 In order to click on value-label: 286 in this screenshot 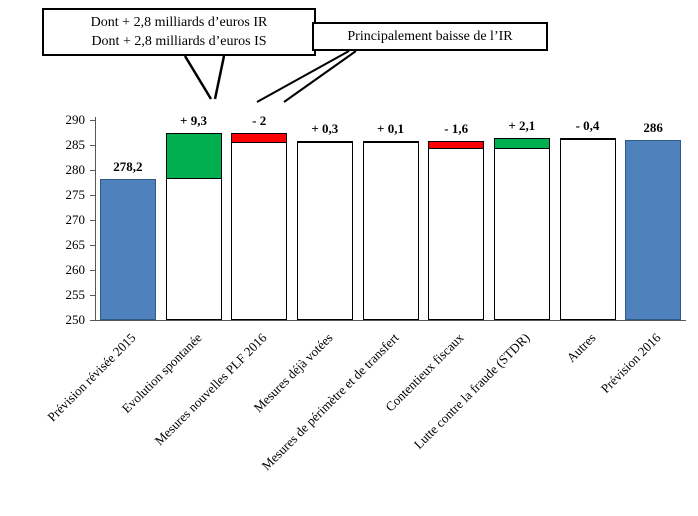, I will do `click(653, 127)`.